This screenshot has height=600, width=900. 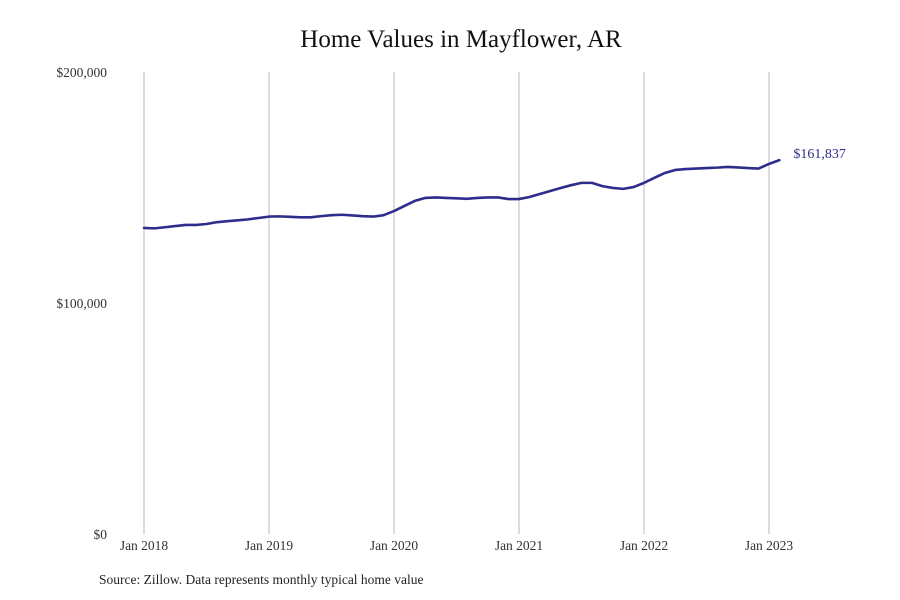 What do you see at coordinates (644, 545) in the screenshot?
I see `x-tick-label: Jan 2022` at bounding box center [644, 545].